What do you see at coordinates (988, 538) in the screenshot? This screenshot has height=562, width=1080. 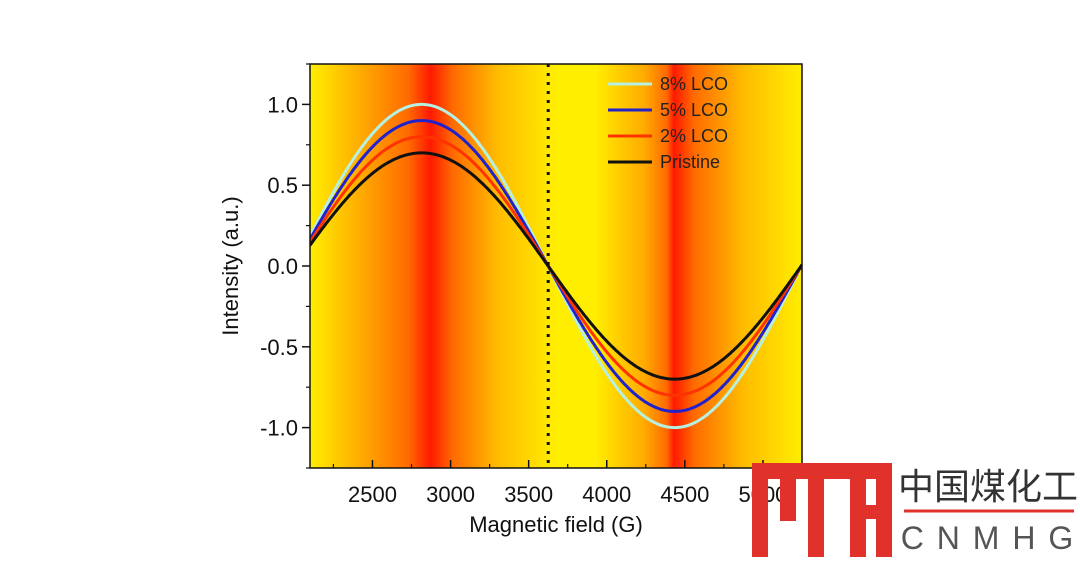 I see `watermark-brand-en: C N M H G` at bounding box center [988, 538].